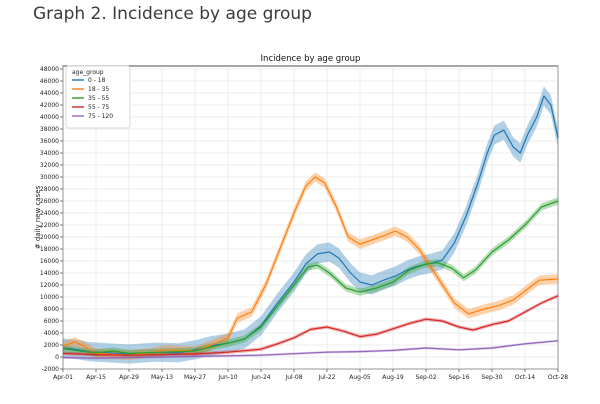 The width and height of the screenshot is (600, 404). Describe the element at coordinates (49, 297) in the screenshot. I see `y-tick-label: 10000` at that location.